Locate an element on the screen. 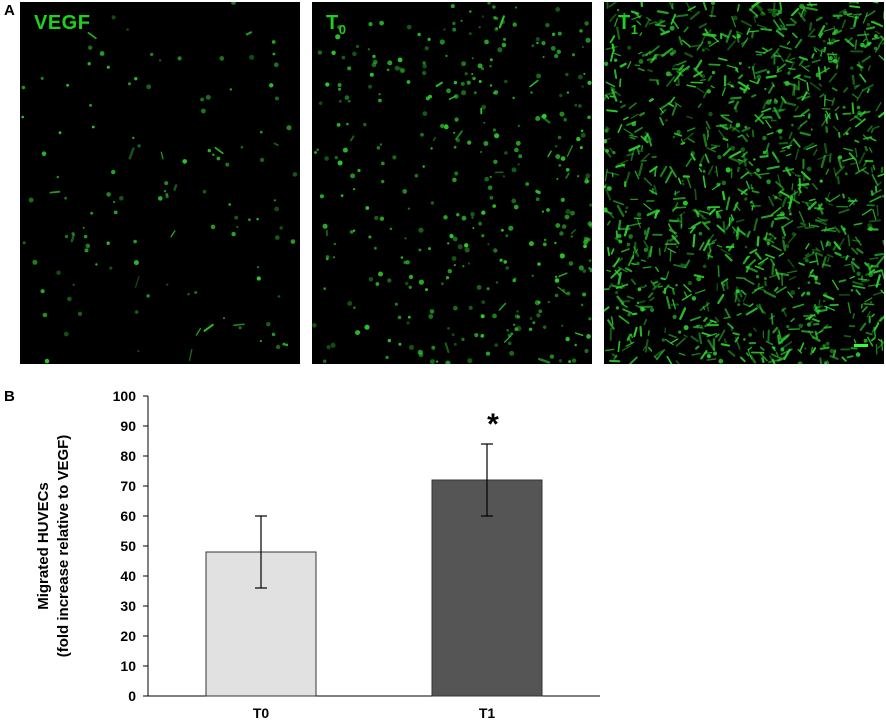  significance-asterisk: * is located at coordinates (493, 424).